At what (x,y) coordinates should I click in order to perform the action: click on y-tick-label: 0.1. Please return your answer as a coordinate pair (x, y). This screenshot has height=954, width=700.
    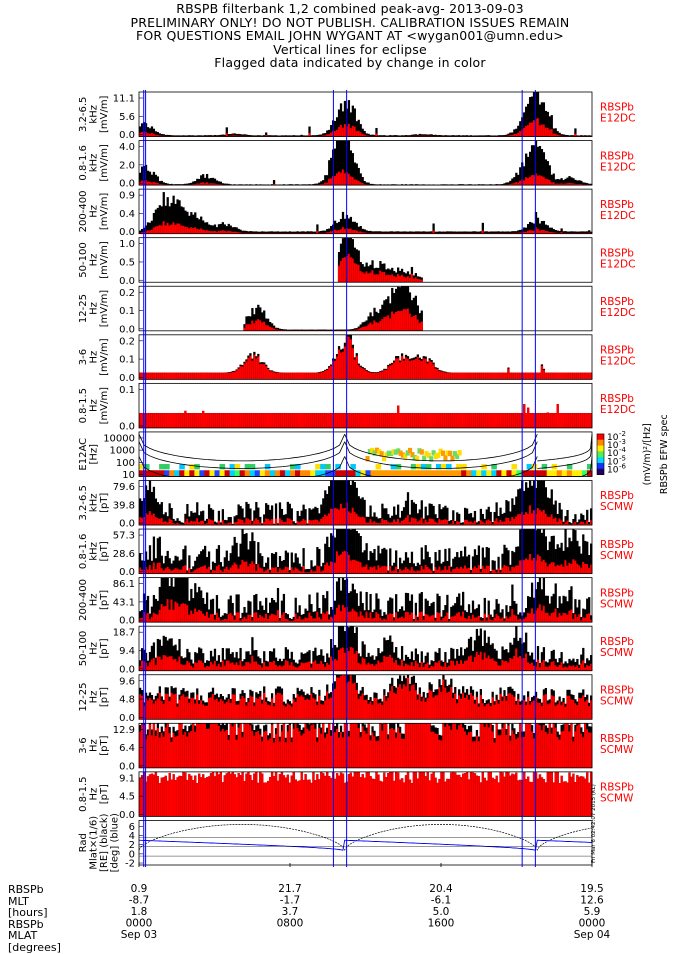
    Looking at the image, I should click on (127, 360).